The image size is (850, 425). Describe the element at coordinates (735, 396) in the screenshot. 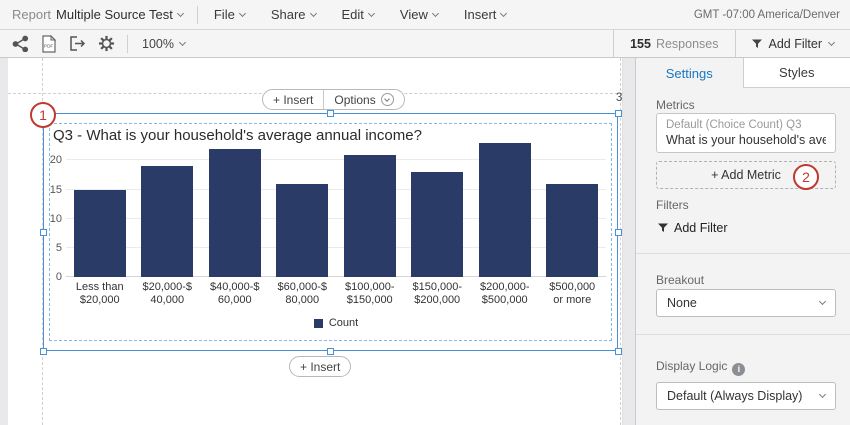

I see `display-logic-value: Default (Always Display)` at that location.